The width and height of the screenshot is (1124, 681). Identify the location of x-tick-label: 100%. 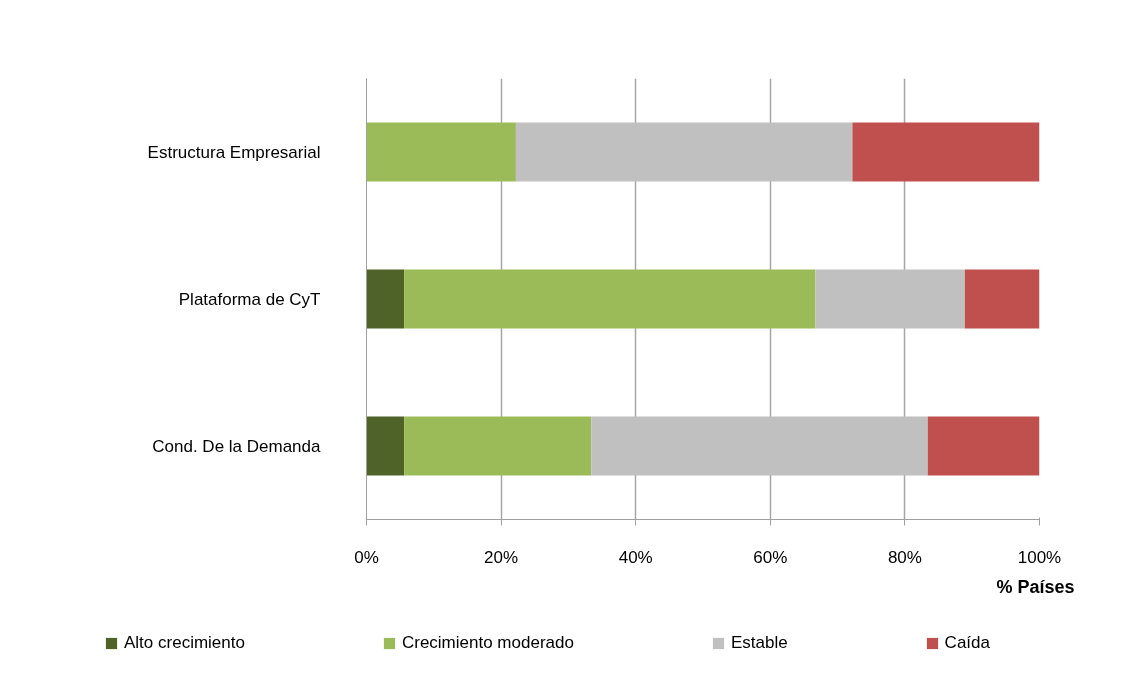
(1039, 557).